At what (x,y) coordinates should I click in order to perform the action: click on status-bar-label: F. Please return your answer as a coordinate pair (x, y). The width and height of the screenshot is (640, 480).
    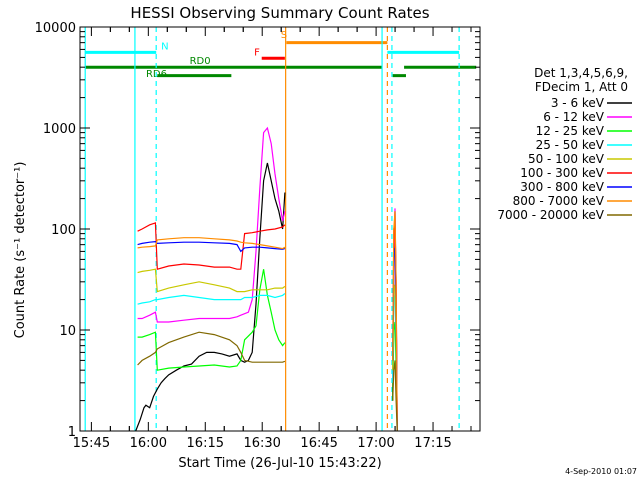
    Looking at the image, I should click on (257, 53).